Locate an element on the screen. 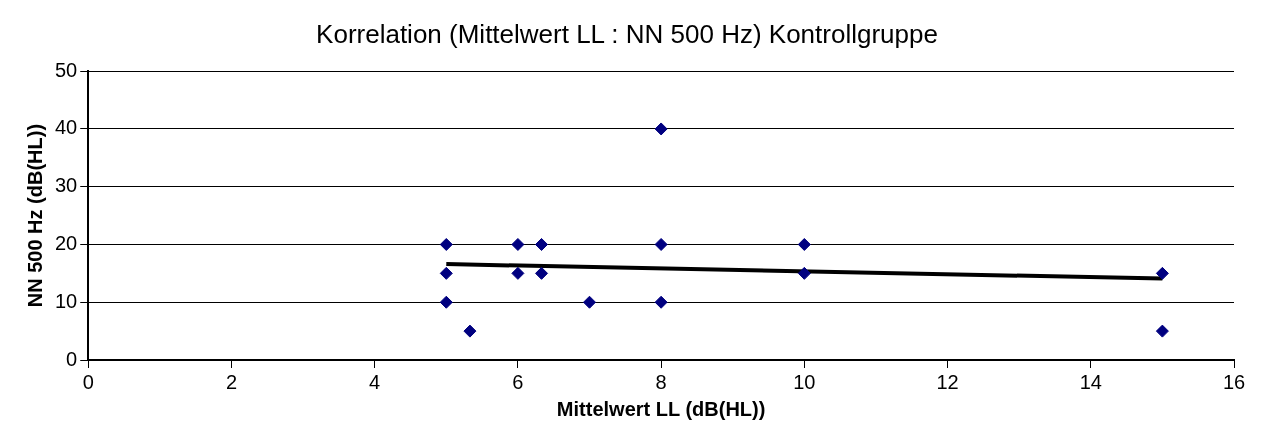  y-axis-title: NN 500 Hz (dB(HL)) is located at coordinates (34, 215).